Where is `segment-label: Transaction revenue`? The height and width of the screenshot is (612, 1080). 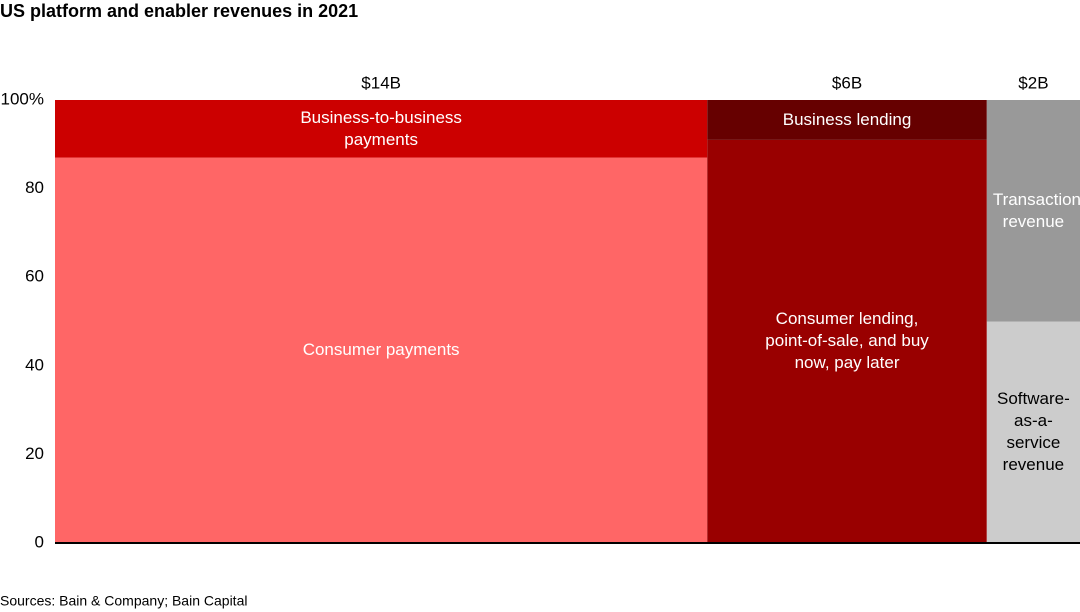 segment-label: Transaction revenue is located at coordinates (1033, 211).